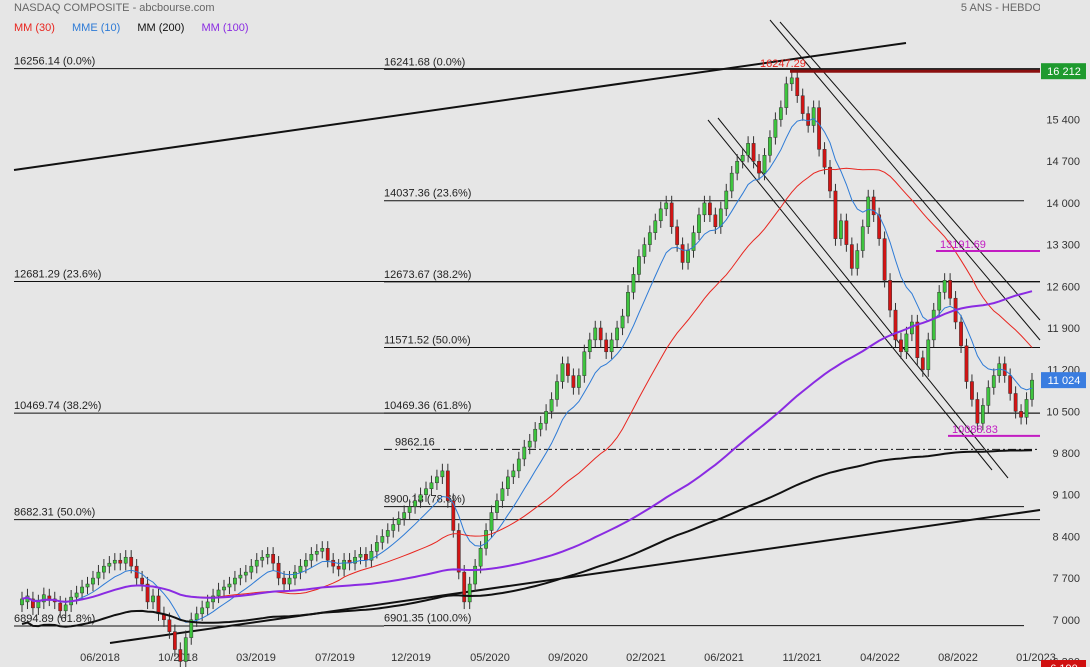  I want to click on fib-level-label: 10469.36 (61.8%), so click(427, 406).